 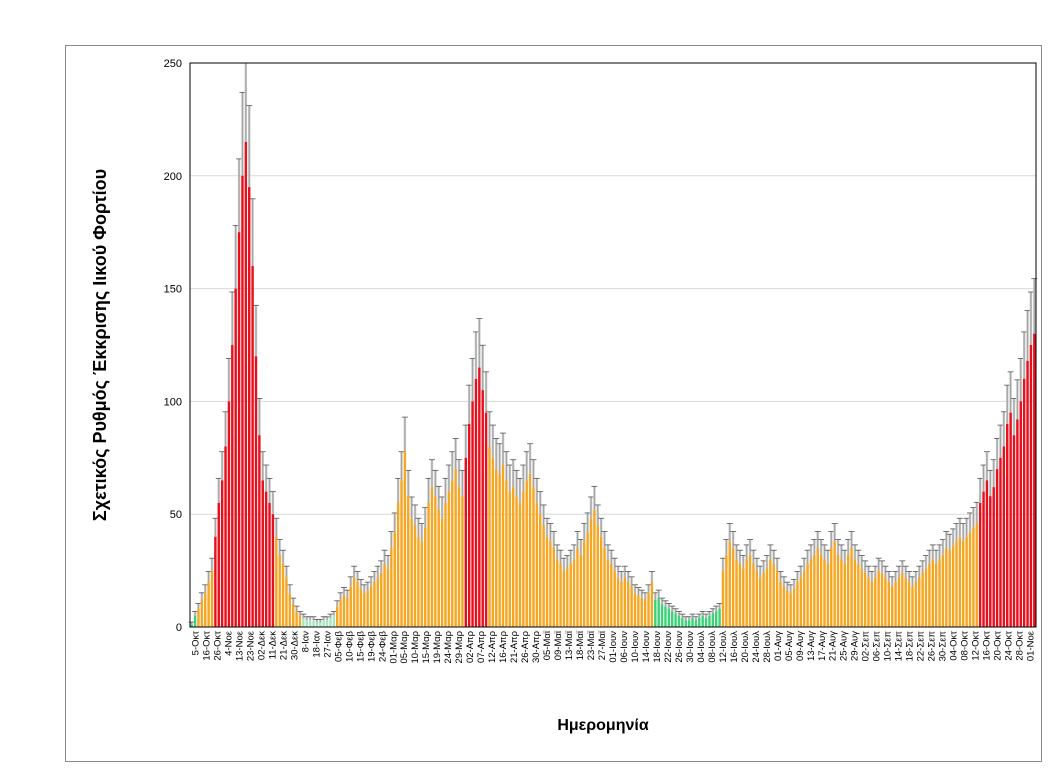 I want to click on x-tick-label: 24-Ιουλ, so click(x=756, y=647).